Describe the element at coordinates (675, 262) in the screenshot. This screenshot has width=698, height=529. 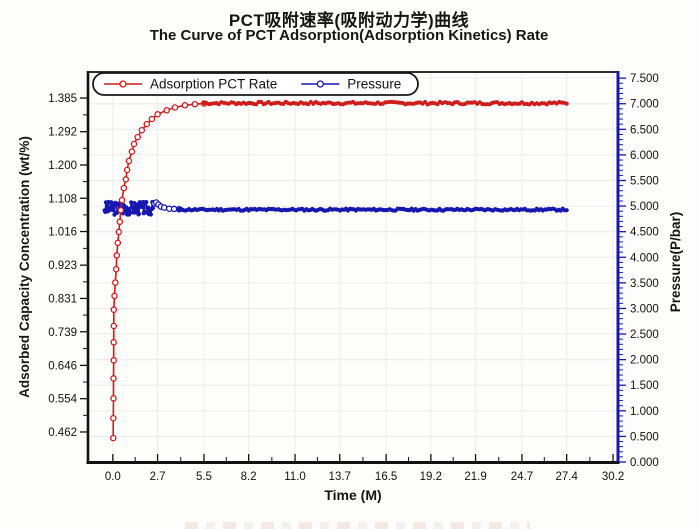
I see `right-axis-title: Pressure(P/bar)` at that location.